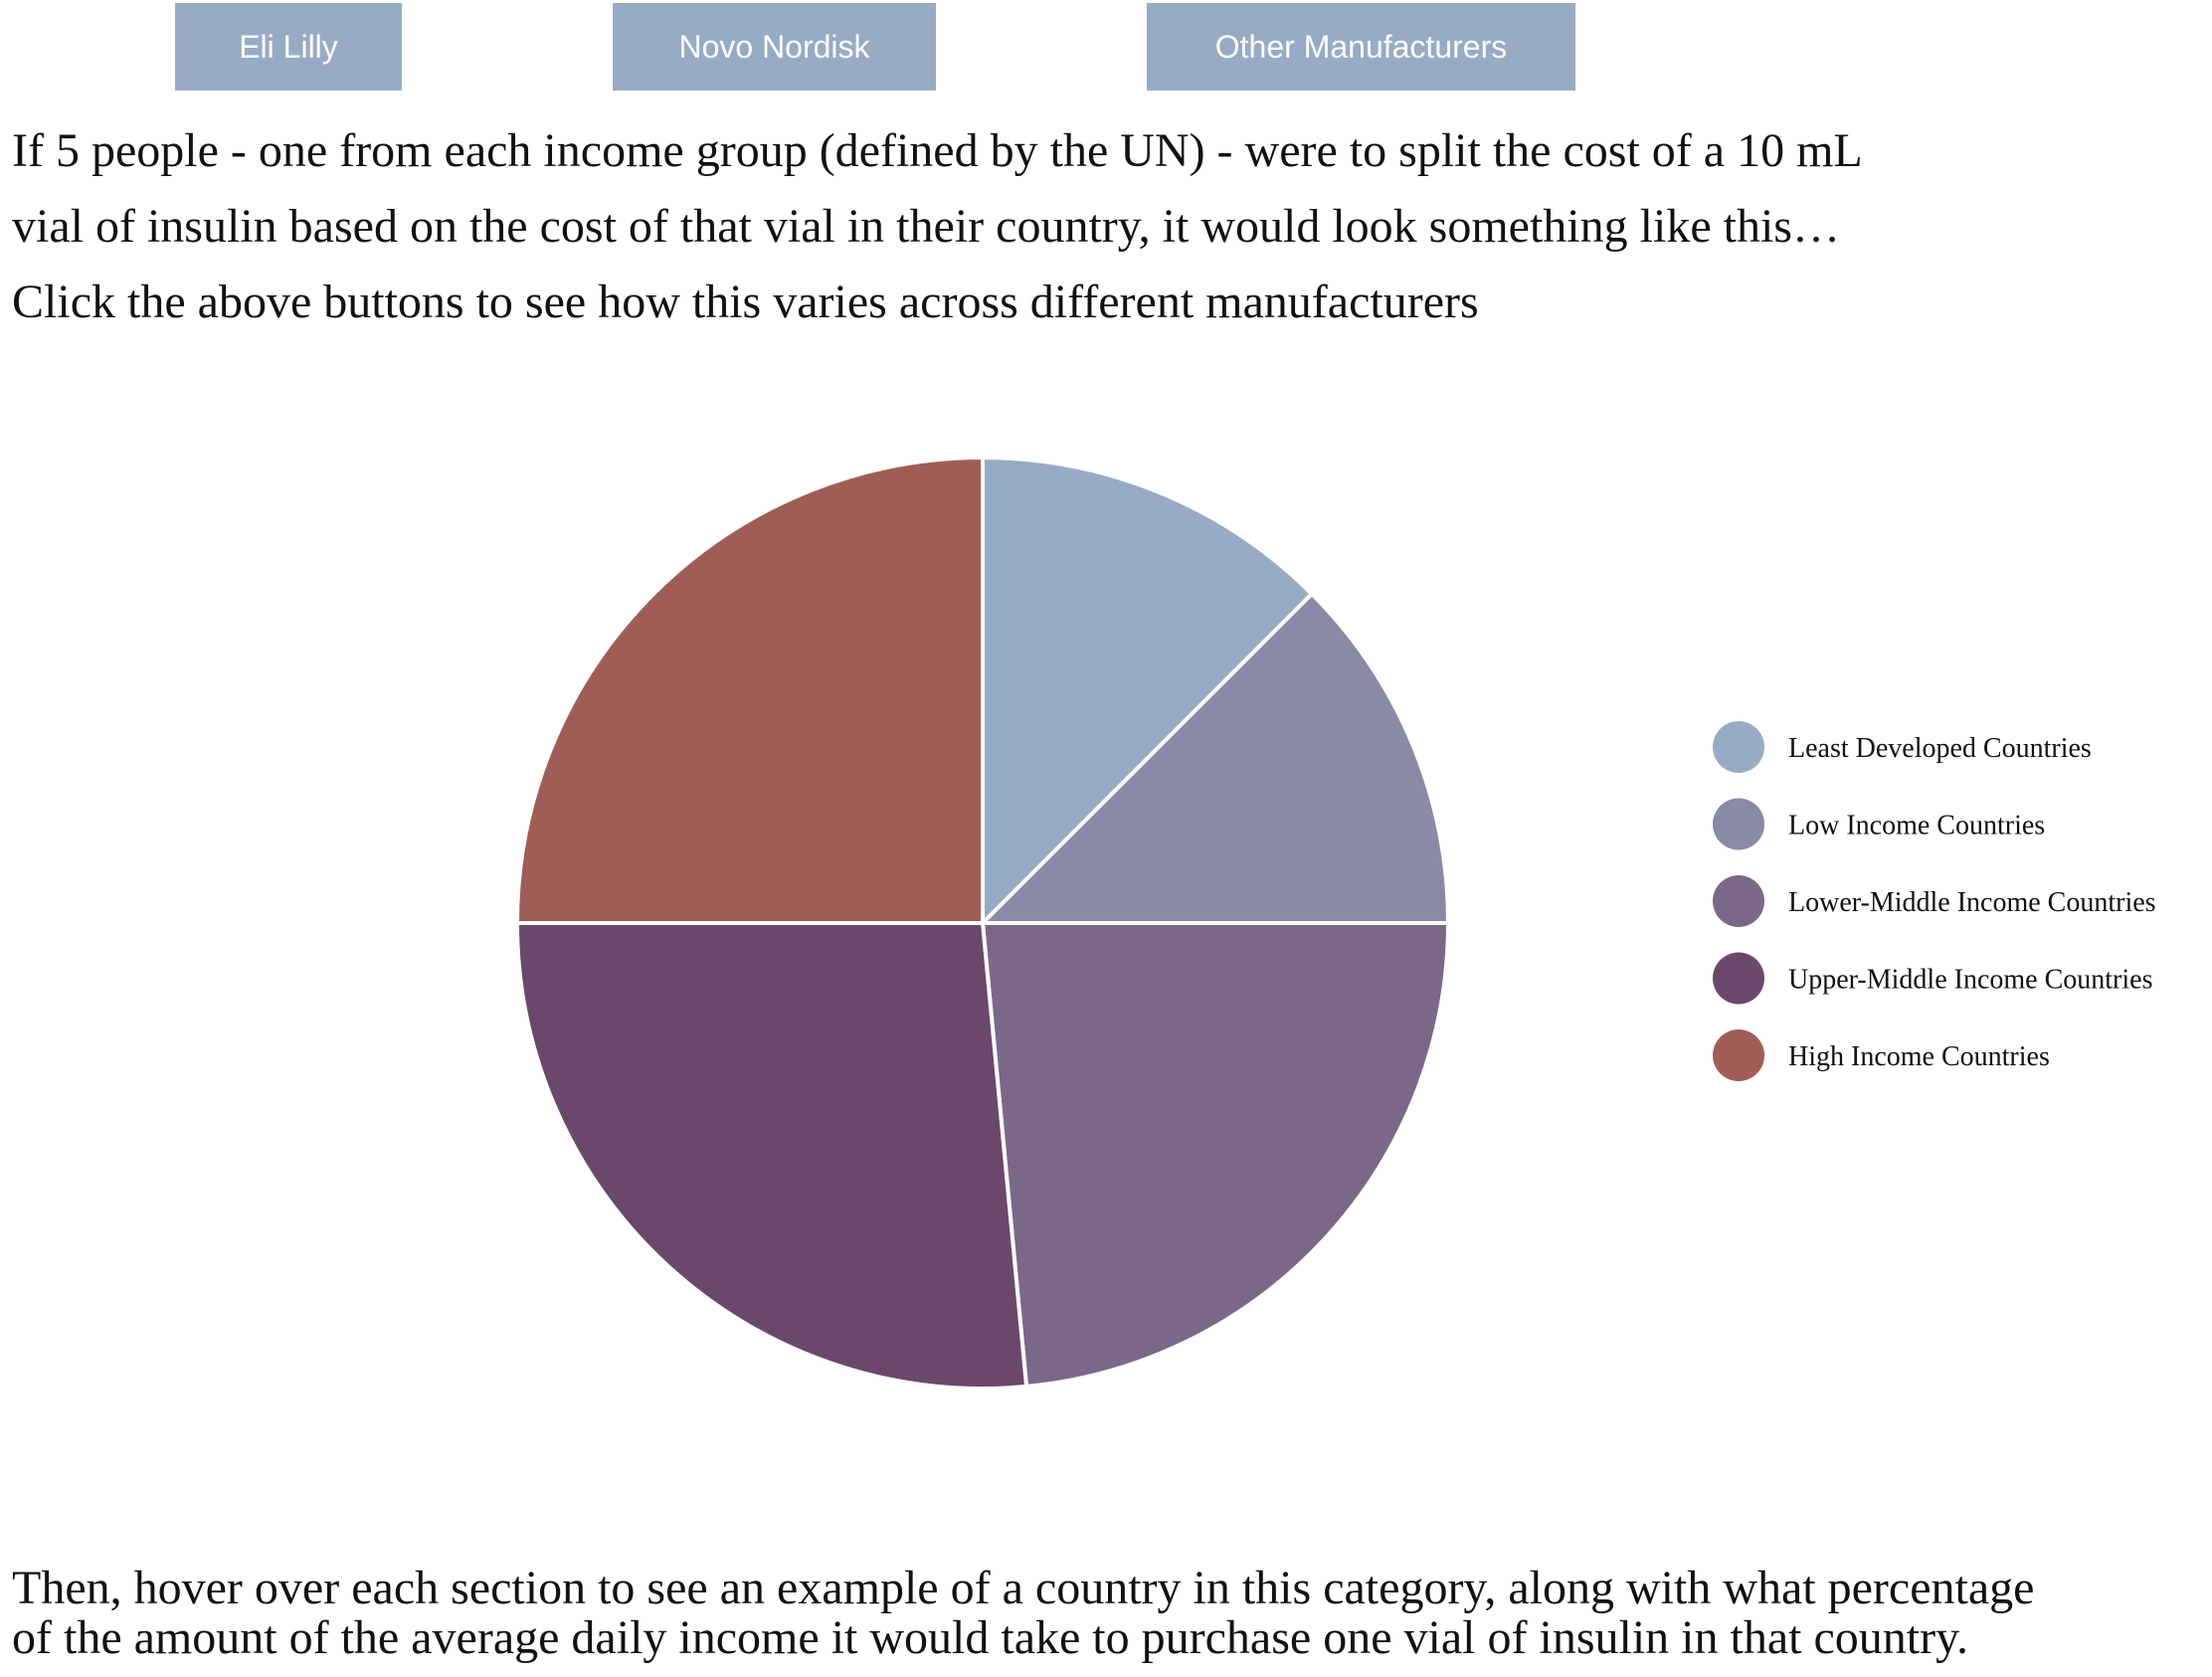 This screenshot has width=2212, height=1677. What do you see at coordinates (1919, 1056) in the screenshot?
I see `legend-label-high-income-countries: High Income Countries` at bounding box center [1919, 1056].